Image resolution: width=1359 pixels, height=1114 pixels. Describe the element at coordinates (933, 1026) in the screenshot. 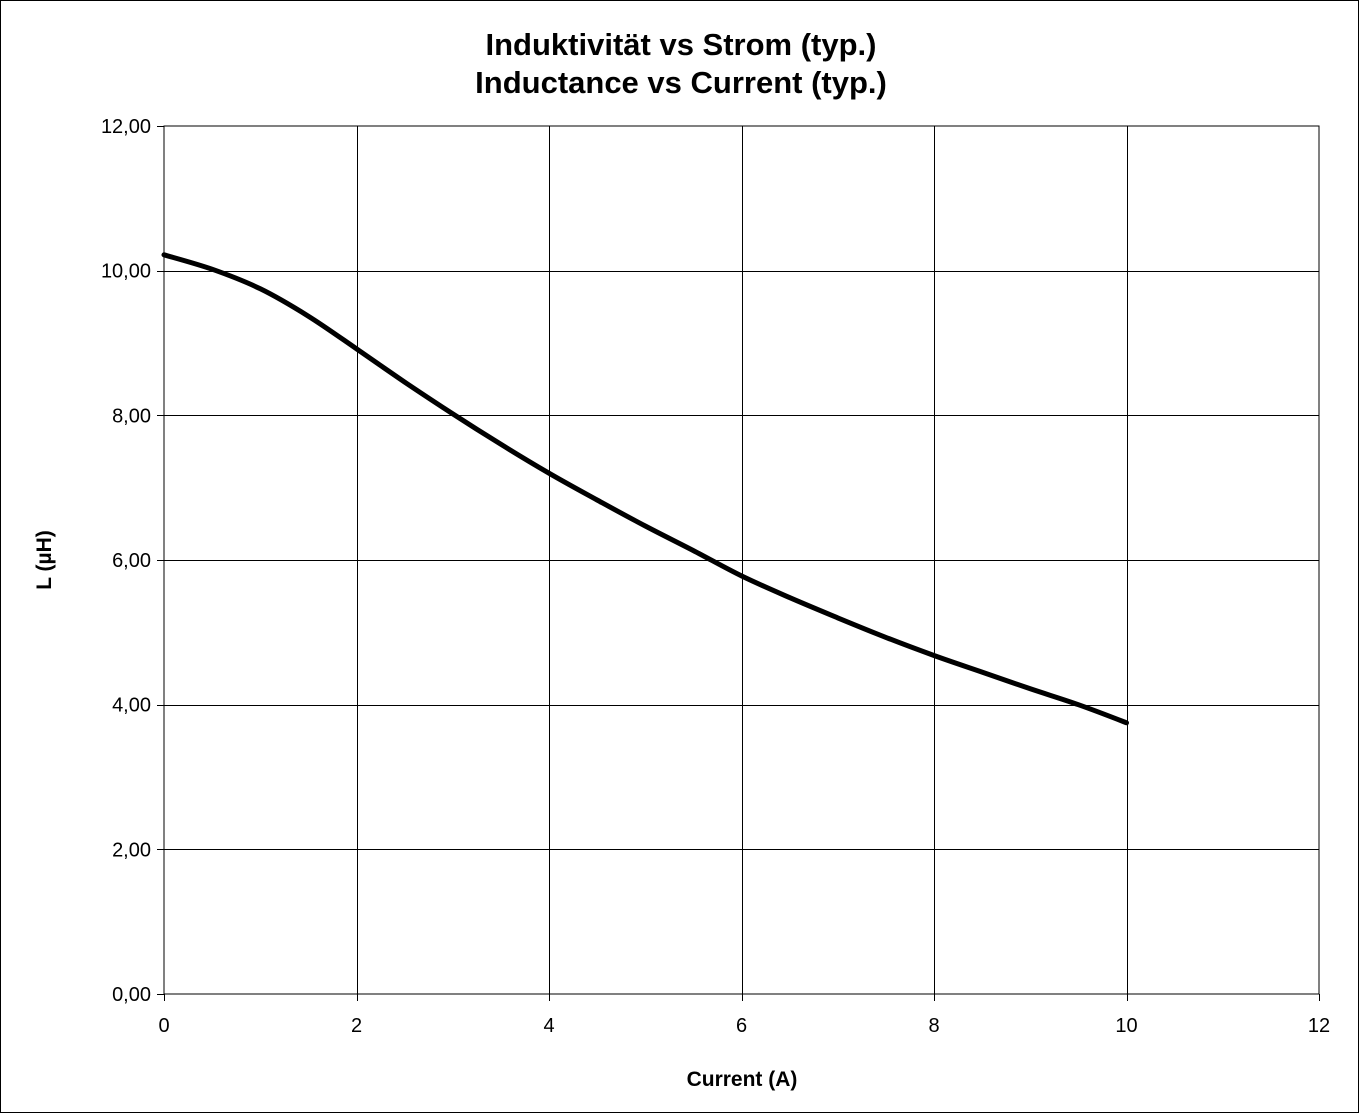

I see `x-tick-label: 8` at that location.